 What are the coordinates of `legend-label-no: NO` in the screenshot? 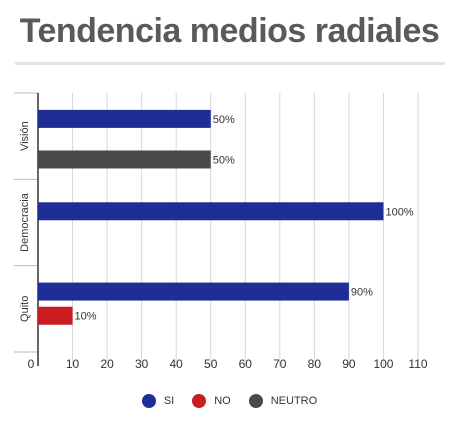 It's located at (222, 401).